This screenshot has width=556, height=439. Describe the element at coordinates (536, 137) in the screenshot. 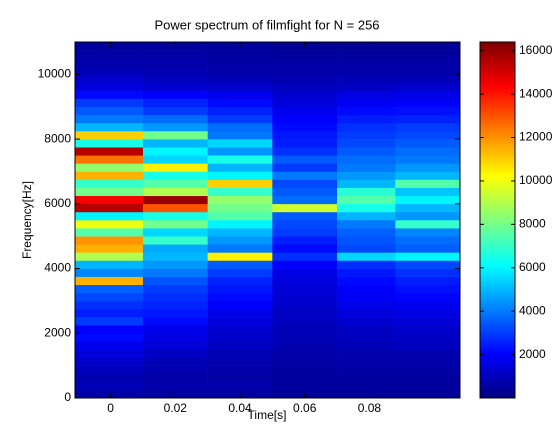

I see `colorbar-tick-label: 12000` at that location.